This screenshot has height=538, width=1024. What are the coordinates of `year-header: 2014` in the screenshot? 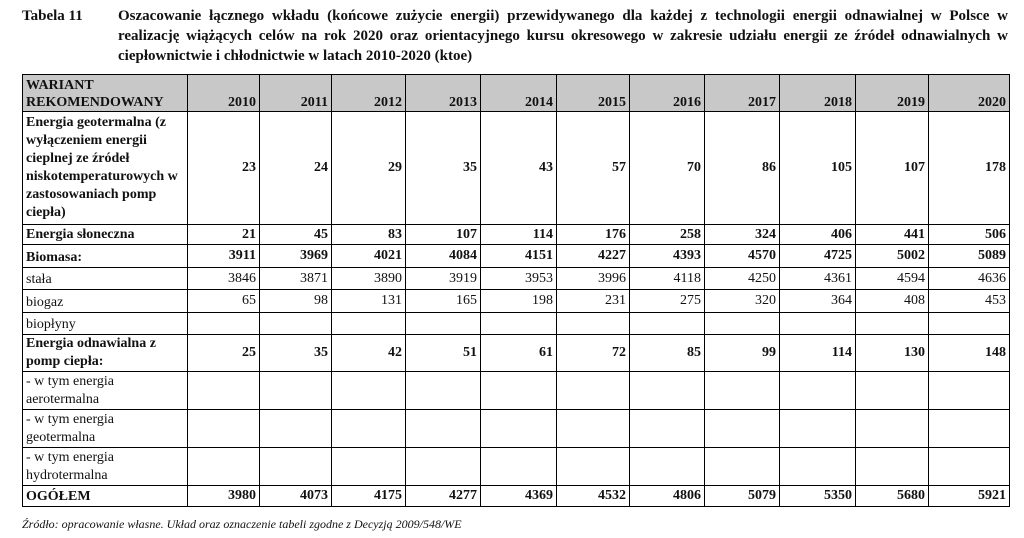 It's located at (518, 93).